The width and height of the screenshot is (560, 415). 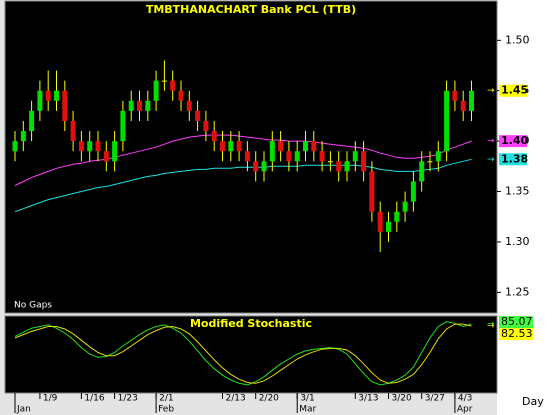 What do you see at coordinates (269, 399) in the screenshot?
I see `x-tick-label: 2/20` at bounding box center [269, 399].